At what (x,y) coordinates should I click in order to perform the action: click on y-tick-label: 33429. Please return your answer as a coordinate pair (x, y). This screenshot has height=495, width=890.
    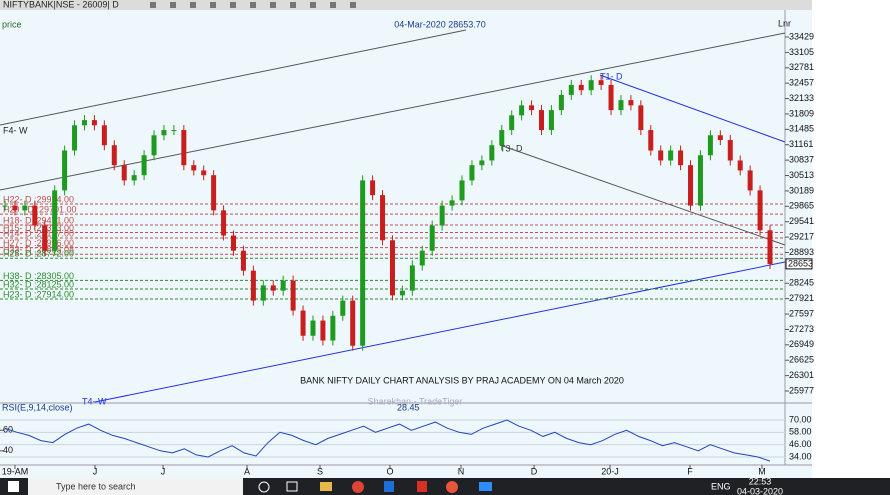
    Looking at the image, I should click on (801, 36).